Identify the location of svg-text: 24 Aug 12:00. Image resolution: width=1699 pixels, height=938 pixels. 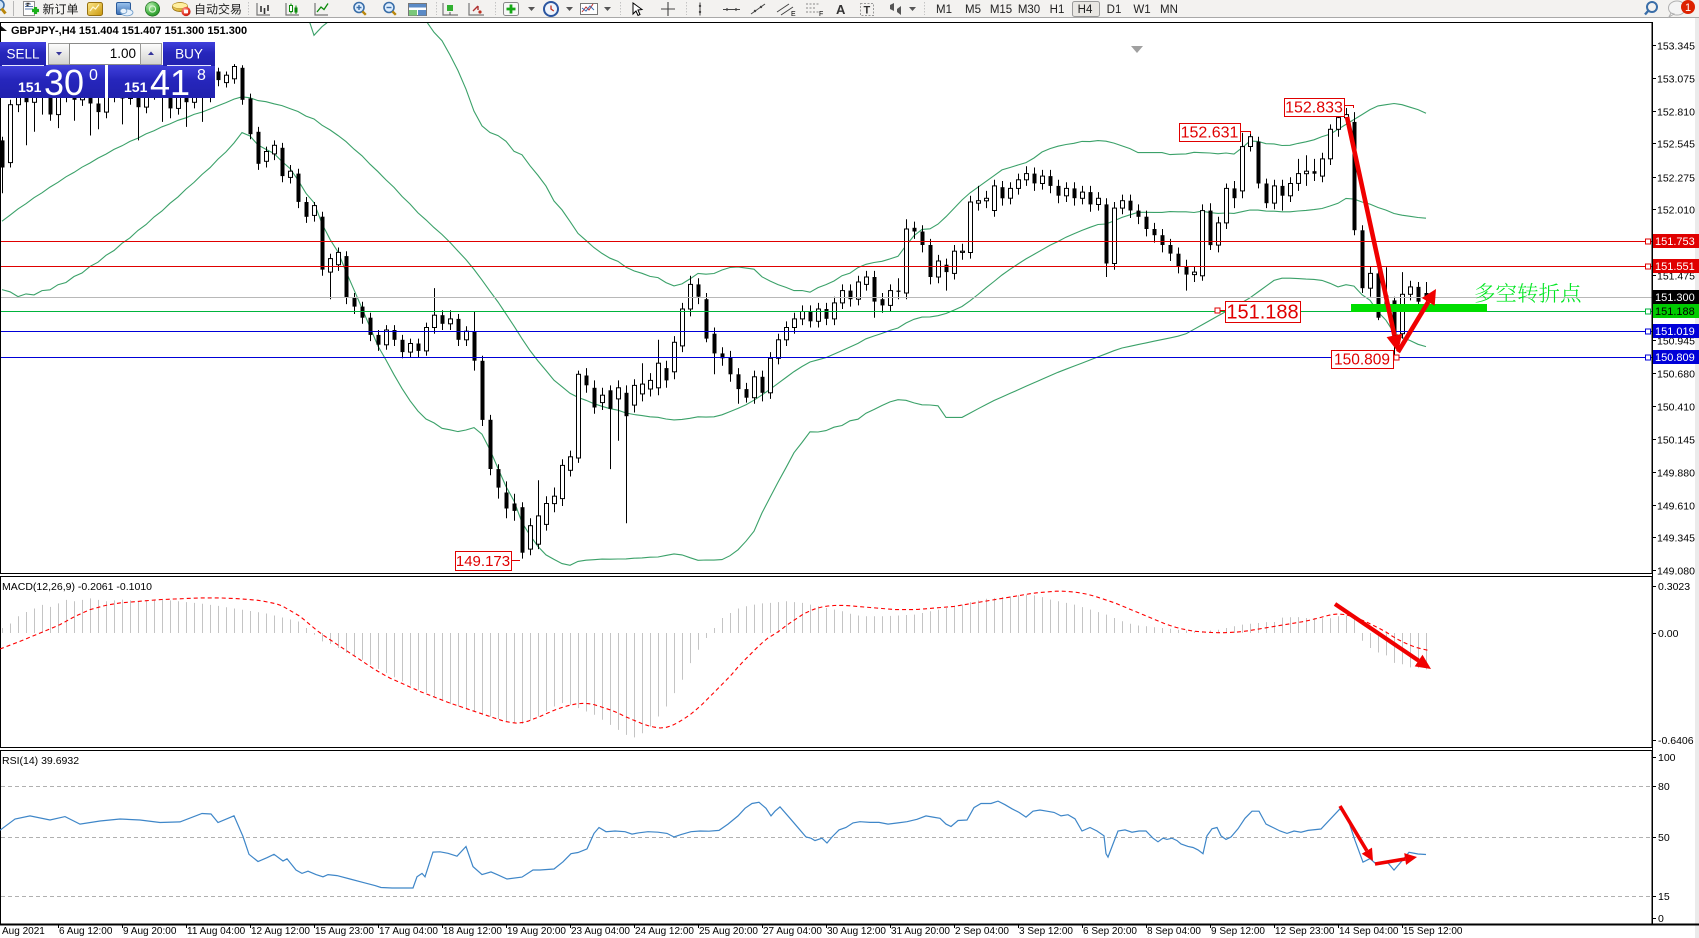
(664, 931).